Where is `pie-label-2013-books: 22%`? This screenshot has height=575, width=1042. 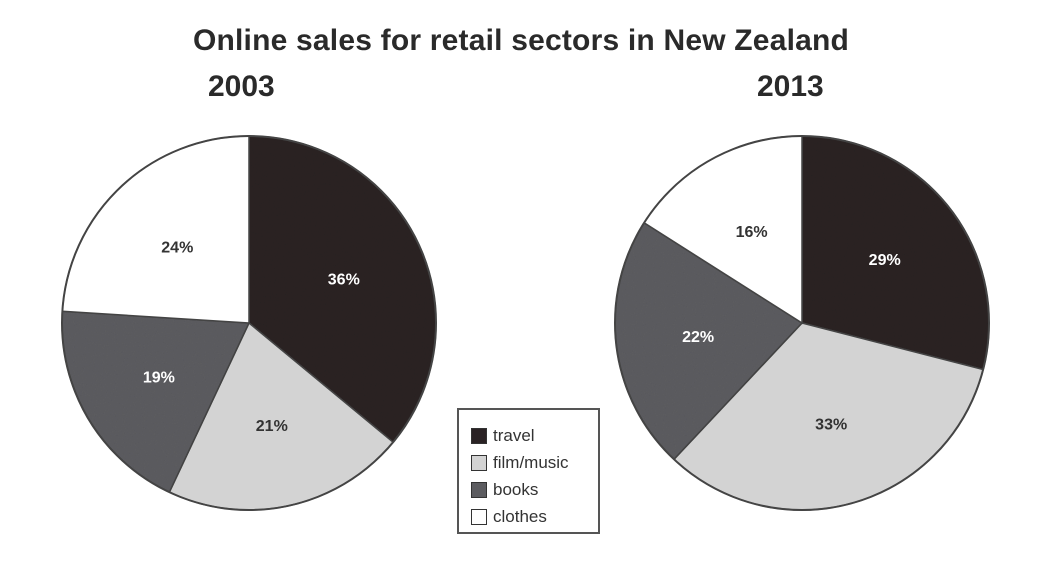 pie-label-2013-books: 22% is located at coordinates (698, 337).